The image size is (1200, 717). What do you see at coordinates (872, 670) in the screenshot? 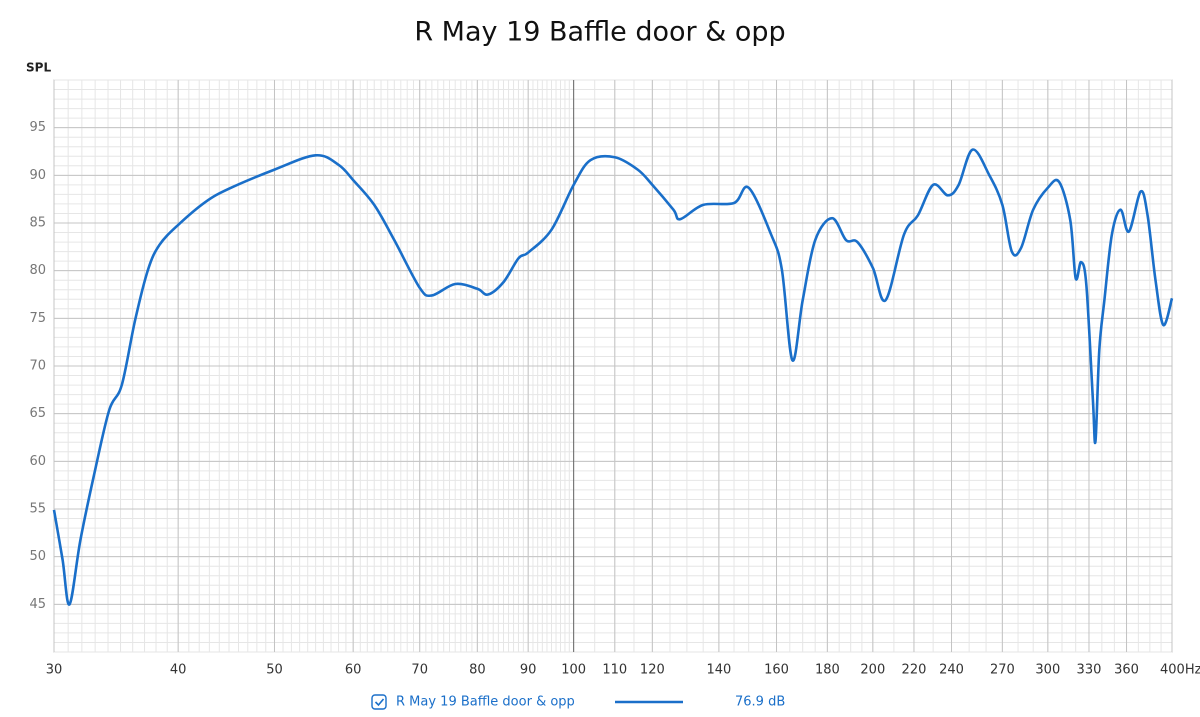
I see `x-tick-label: 200` at bounding box center [872, 670].